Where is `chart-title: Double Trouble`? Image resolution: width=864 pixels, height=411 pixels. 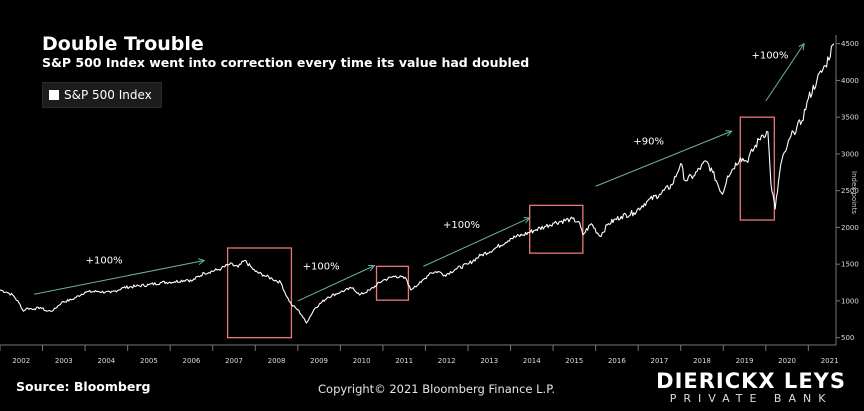
chart-title: Double Trouble is located at coordinates (123, 44).